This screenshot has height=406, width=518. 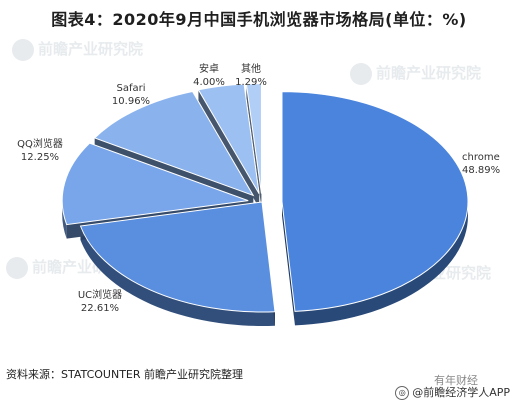 What do you see at coordinates (481, 170) in the screenshot?
I see `slice-value-label: 48.89%` at bounding box center [481, 170].